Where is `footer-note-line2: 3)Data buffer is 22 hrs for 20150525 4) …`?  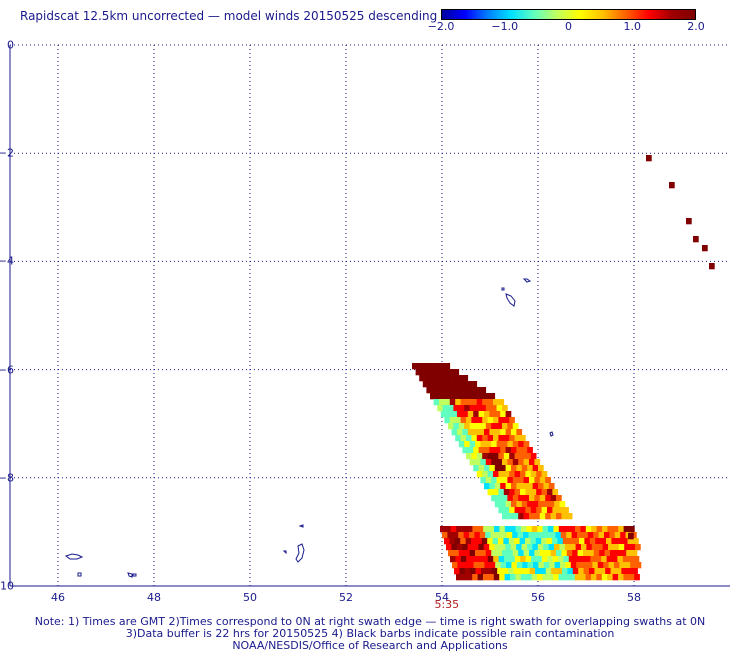
footer-note-line2: 3)Data buffer is 22 hrs for 20150525 4) … is located at coordinates (370, 633).